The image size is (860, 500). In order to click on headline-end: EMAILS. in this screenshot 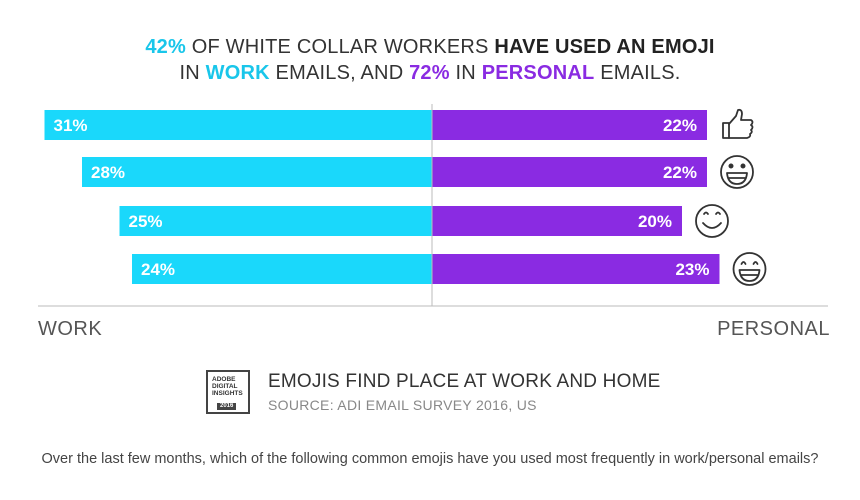, I will do `click(640, 73)`.